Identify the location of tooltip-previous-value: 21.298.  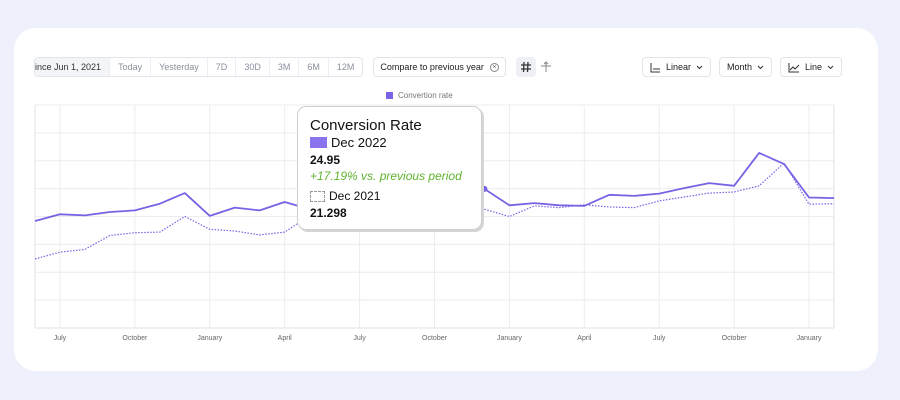
(328, 213).